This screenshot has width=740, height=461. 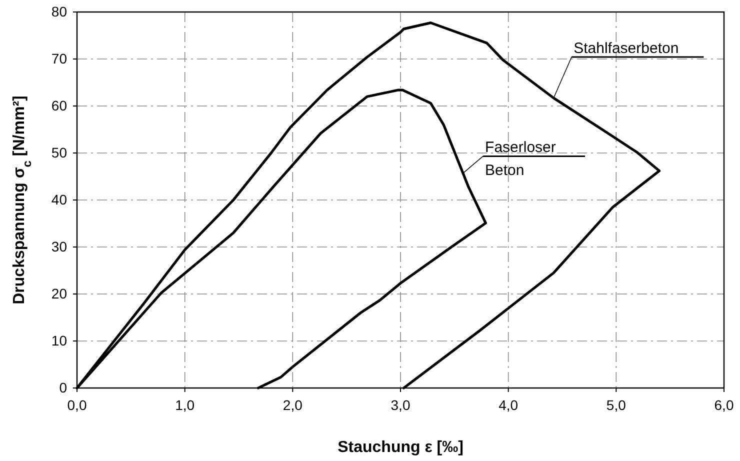 What do you see at coordinates (401, 447) in the screenshot?
I see `x-axis-title: Stauchung ε [‰]` at bounding box center [401, 447].